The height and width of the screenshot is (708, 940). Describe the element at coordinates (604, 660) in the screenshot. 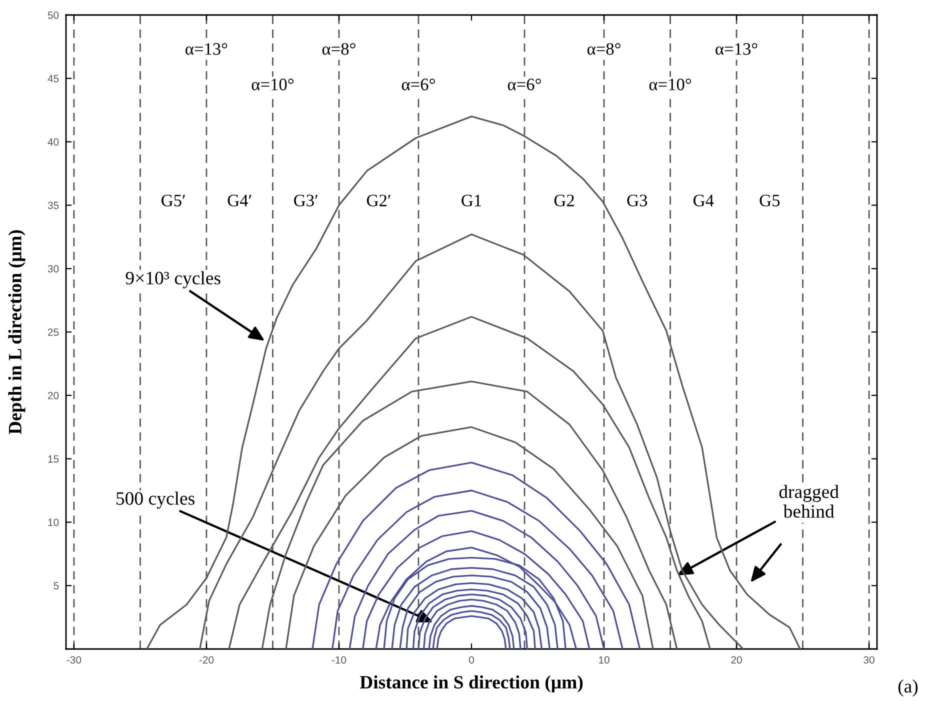

I see `x-tick-label: 10` at that location.